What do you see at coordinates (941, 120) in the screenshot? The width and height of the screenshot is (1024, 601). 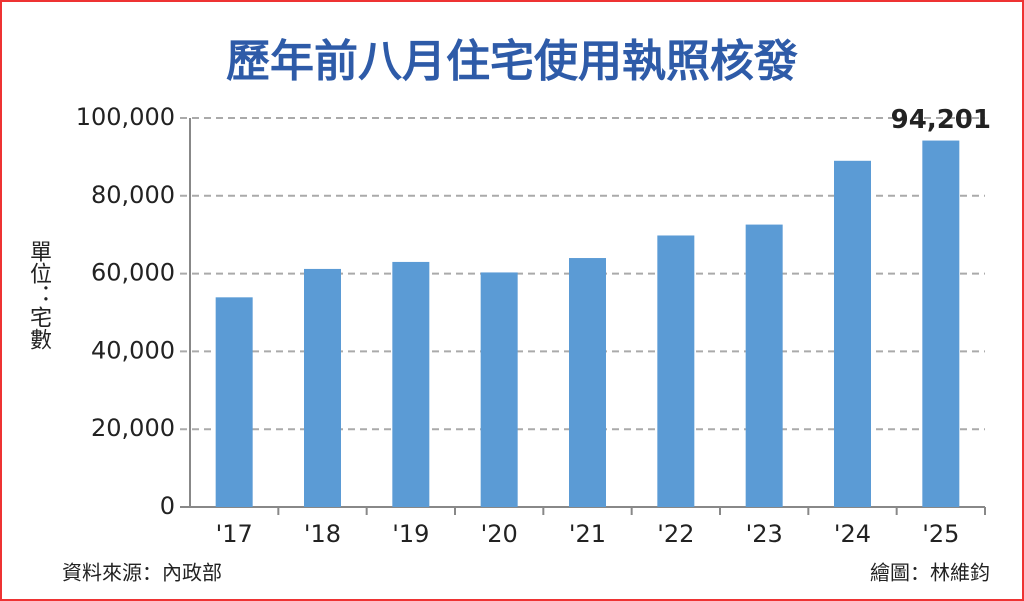 I see `value-label: 94,201` at bounding box center [941, 120].